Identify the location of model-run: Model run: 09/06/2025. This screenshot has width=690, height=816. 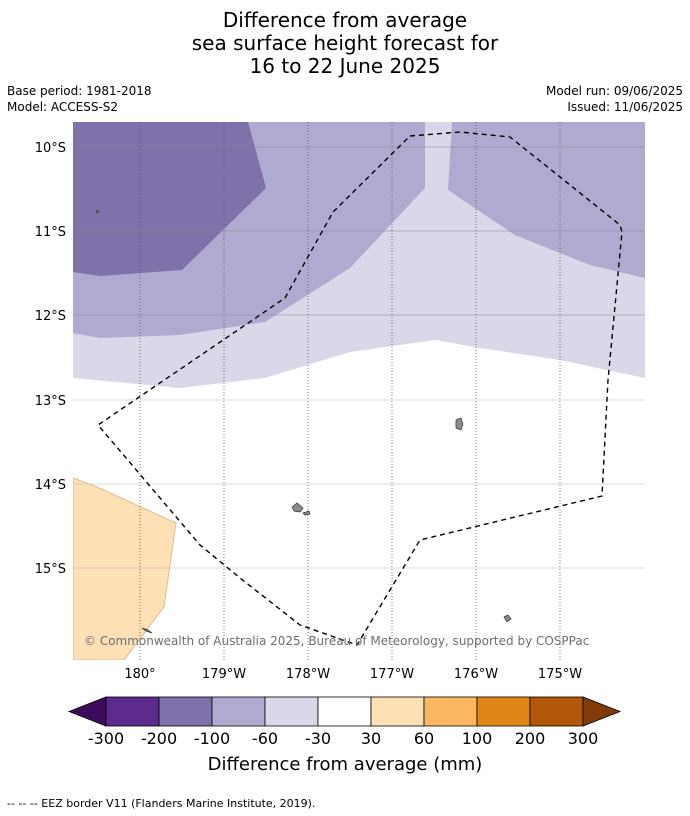
(614, 91).